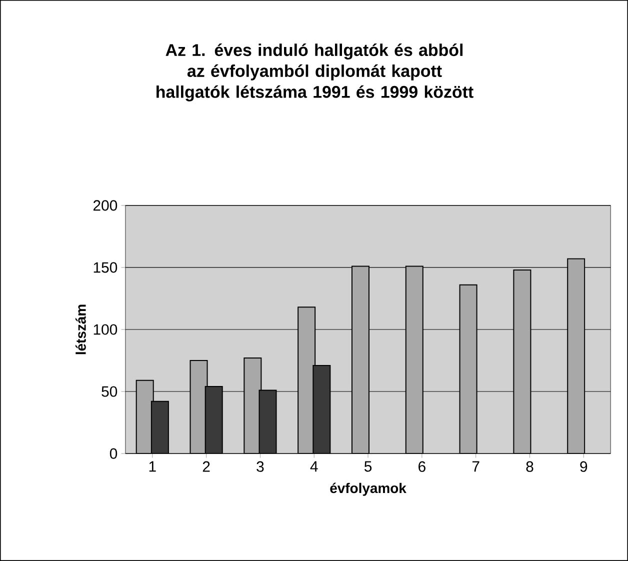 This screenshot has height=561, width=628. What do you see at coordinates (105, 205) in the screenshot?
I see `y-tick-label: 200` at bounding box center [105, 205].